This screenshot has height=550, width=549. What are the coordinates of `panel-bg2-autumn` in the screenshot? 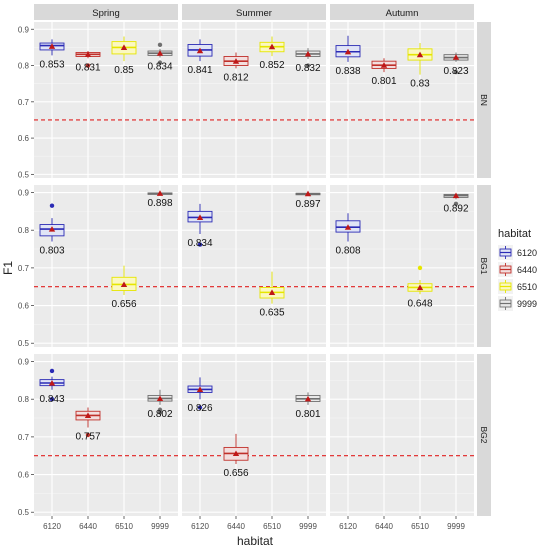 It's located at (402, 435).